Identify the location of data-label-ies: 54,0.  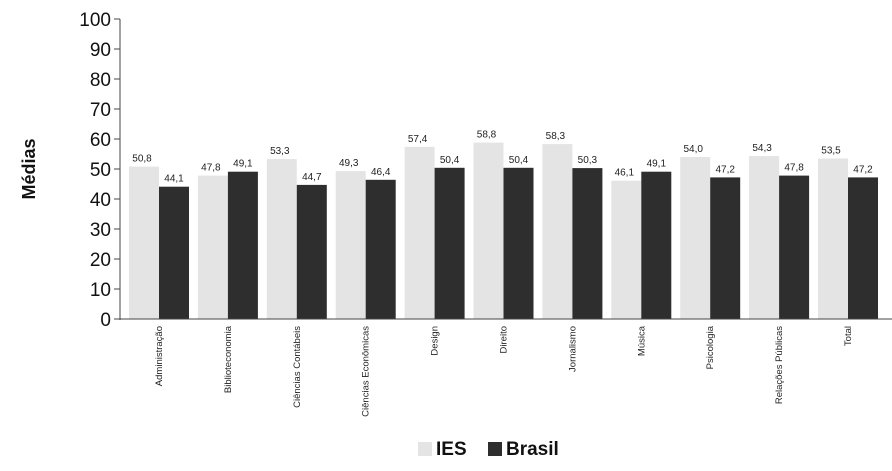
(693, 149).